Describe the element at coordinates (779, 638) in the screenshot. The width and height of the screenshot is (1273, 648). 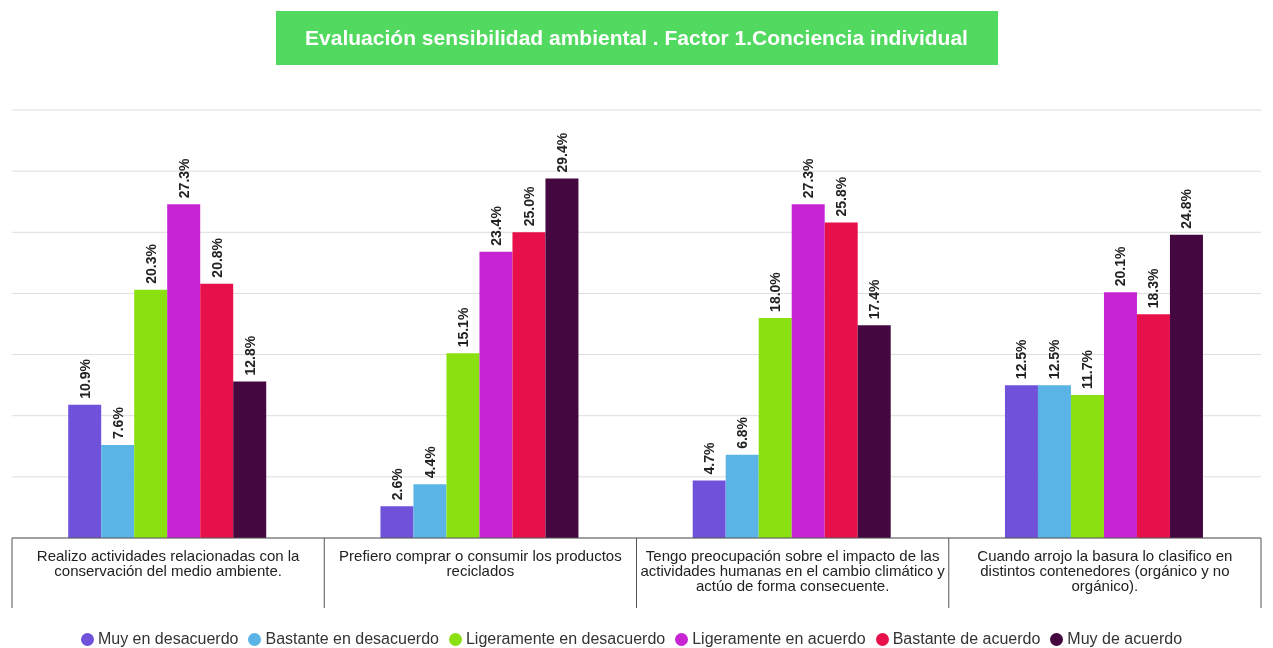
I see `legend-label: Ligeramente en acuerdo` at that location.